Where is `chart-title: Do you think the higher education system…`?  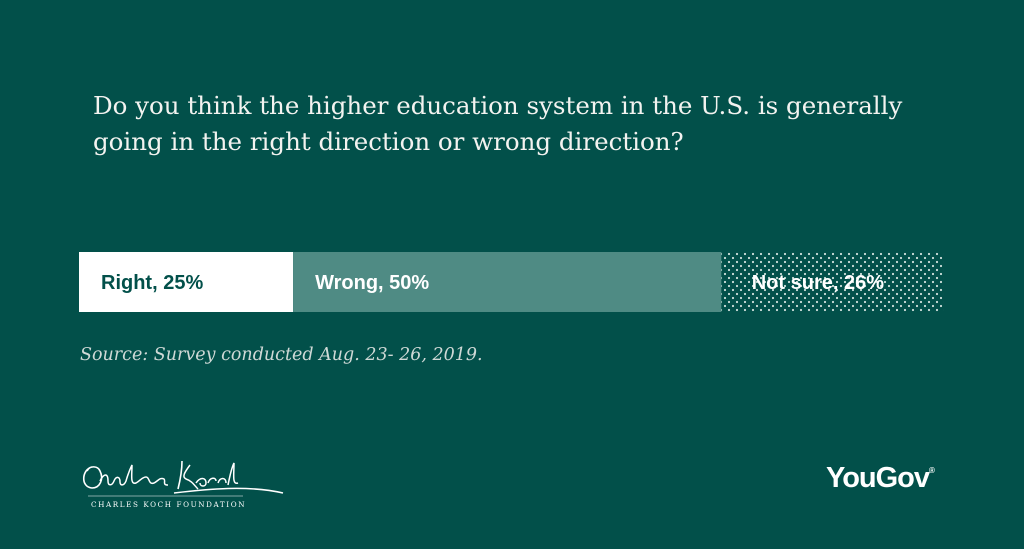
chart-title: Do you think the higher education system… is located at coordinates (498, 123).